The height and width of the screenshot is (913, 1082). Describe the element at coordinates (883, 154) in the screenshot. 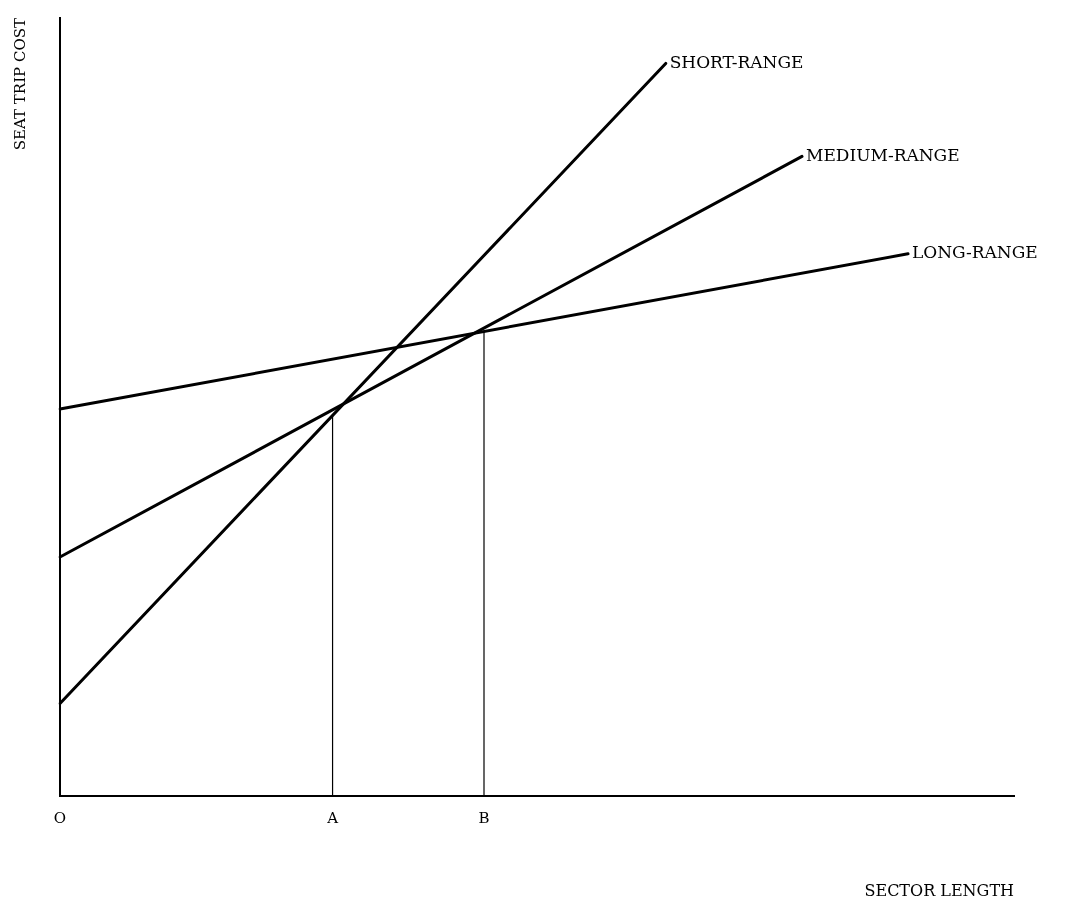

I see `series-label: MEDIUM-RANGE` at that location.